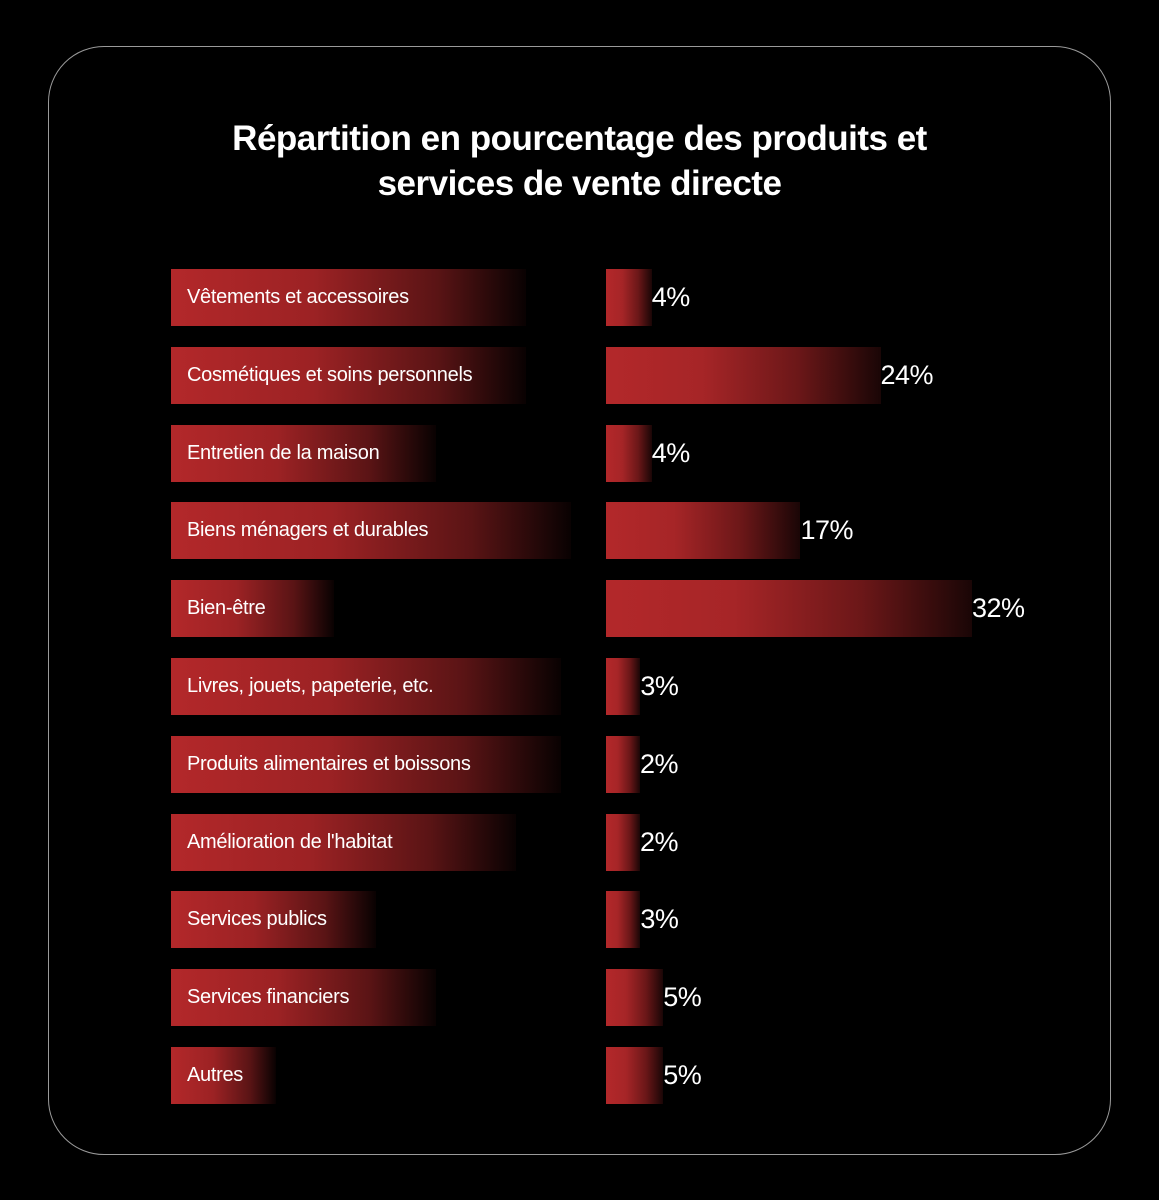 This screenshot has height=1200, width=1159. I want to click on bar-row: Entretien de la maison 4%, so click(579, 453).